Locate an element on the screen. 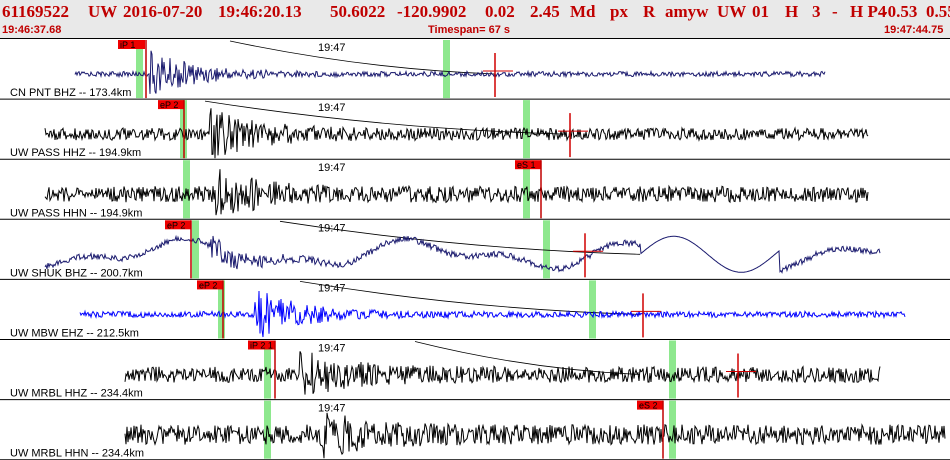  latitude: 50.6022 is located at coordinates (358, 11).